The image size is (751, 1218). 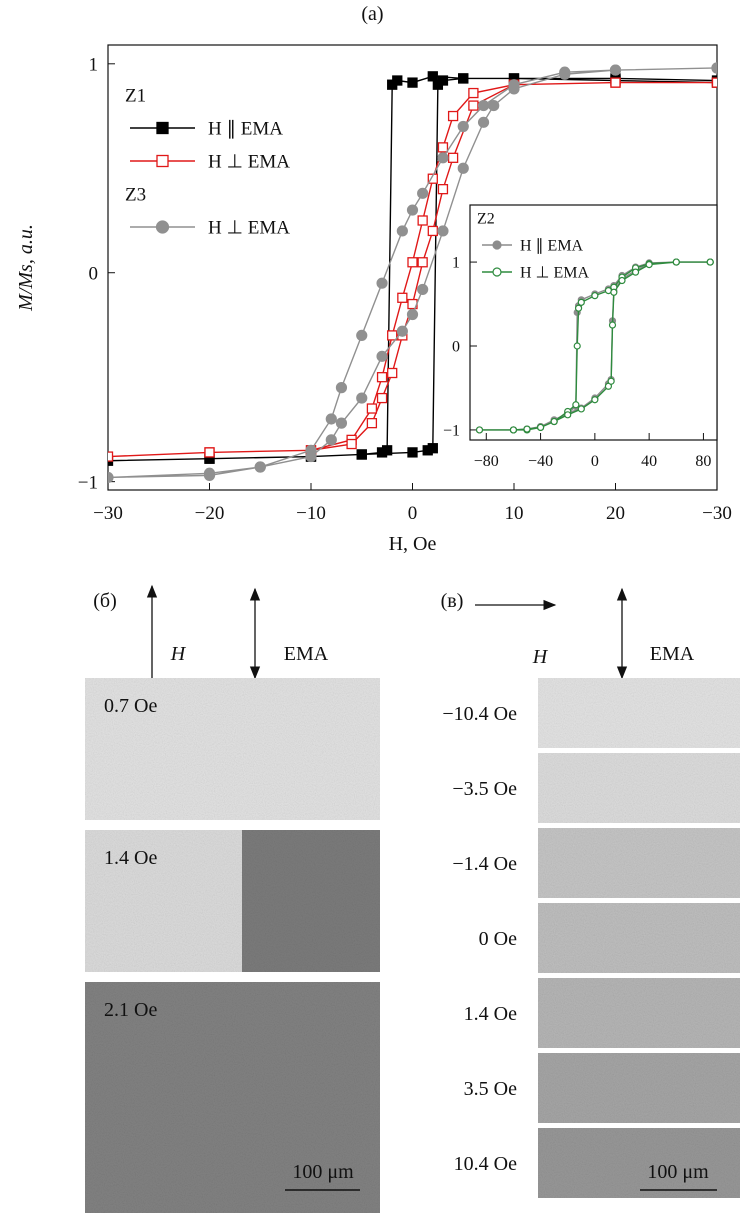 I want to click on data, so click(x=594, y=346).